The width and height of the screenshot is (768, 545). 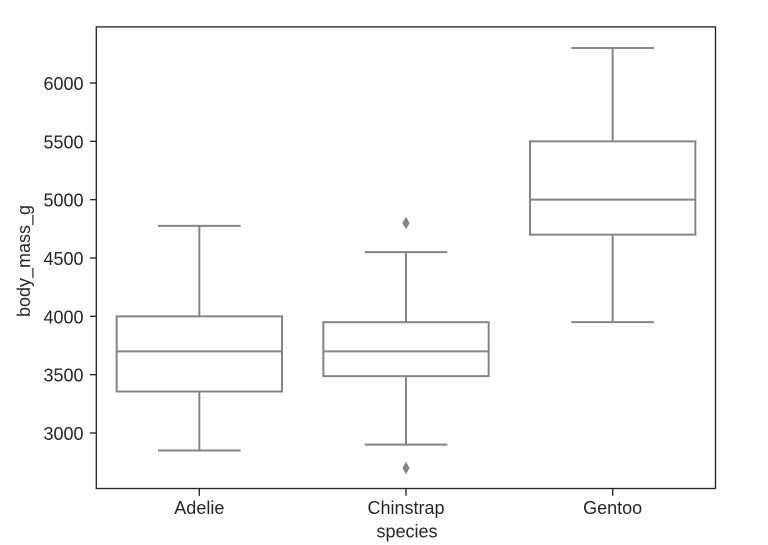 I want to click on svg-text: Adelie, so click(x=199, y=508).